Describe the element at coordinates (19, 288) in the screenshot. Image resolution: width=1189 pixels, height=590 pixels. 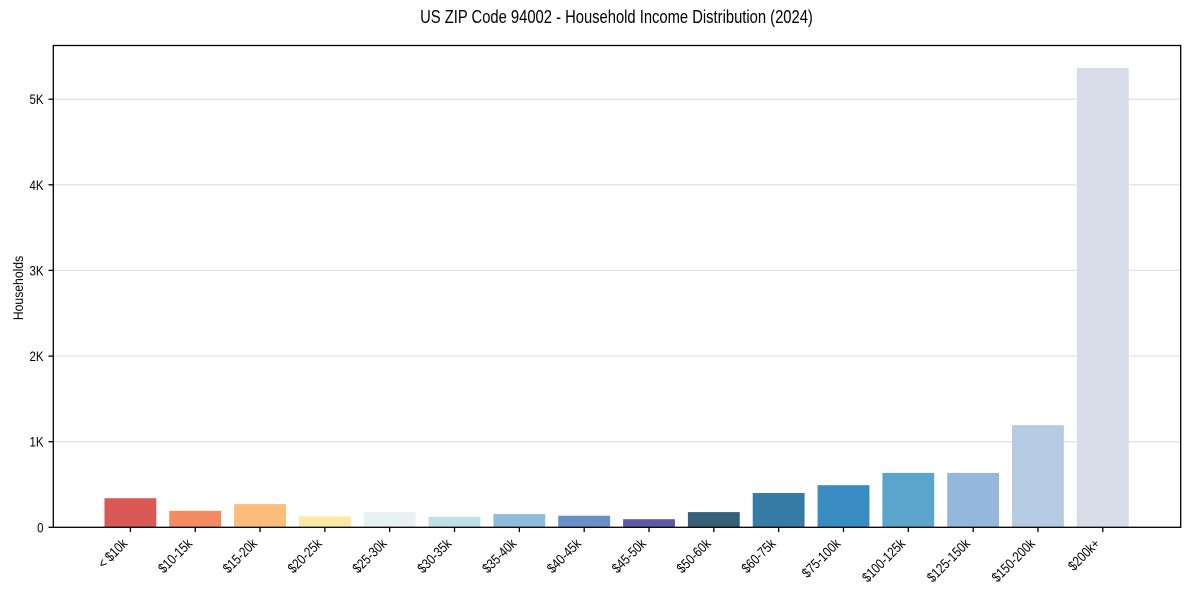
I see `svg-text: Households` at that location.